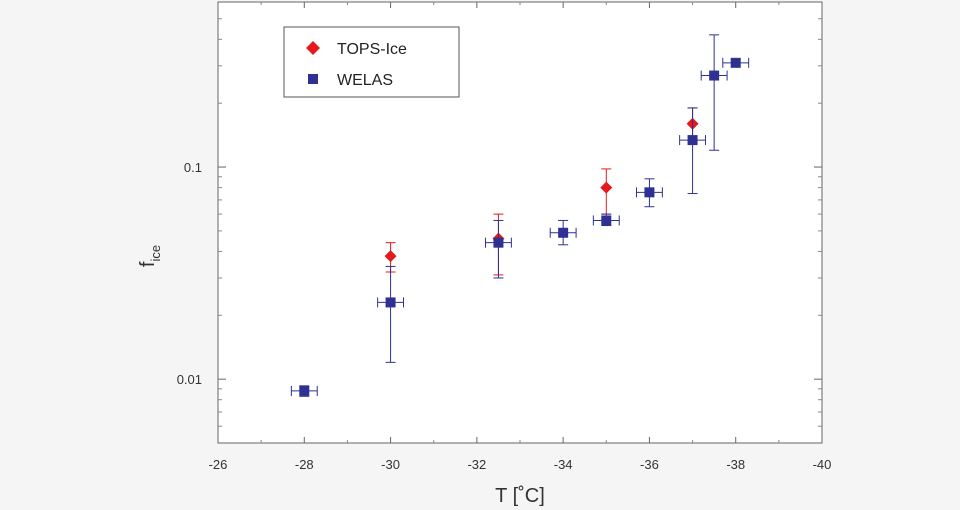  What do you see at coordinates (155, 253) in the screenshot?
I see `y-axis-title-subscript: ice` at bounding box center [155, 253].